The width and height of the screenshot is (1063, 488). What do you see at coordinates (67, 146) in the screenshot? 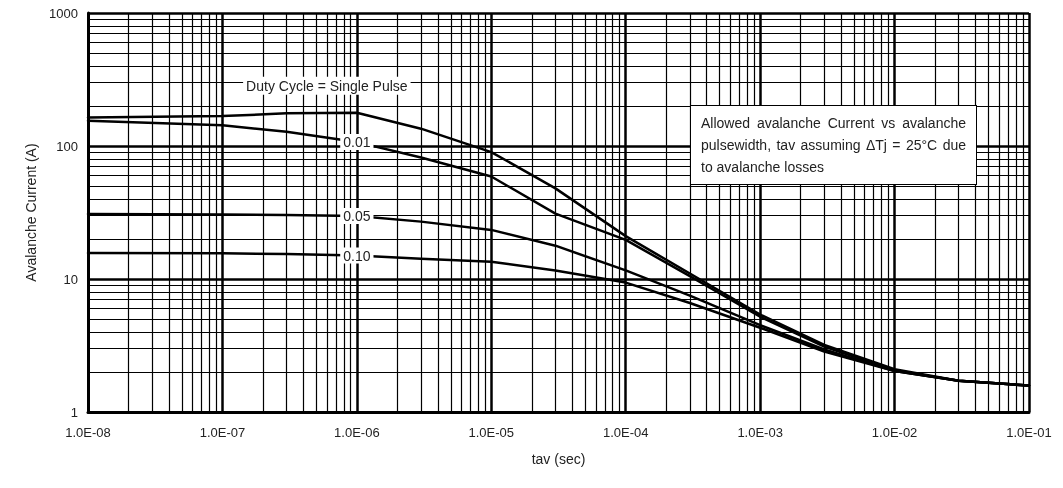
I see `y-tick-label: 100` at bounding box center [67, 146].